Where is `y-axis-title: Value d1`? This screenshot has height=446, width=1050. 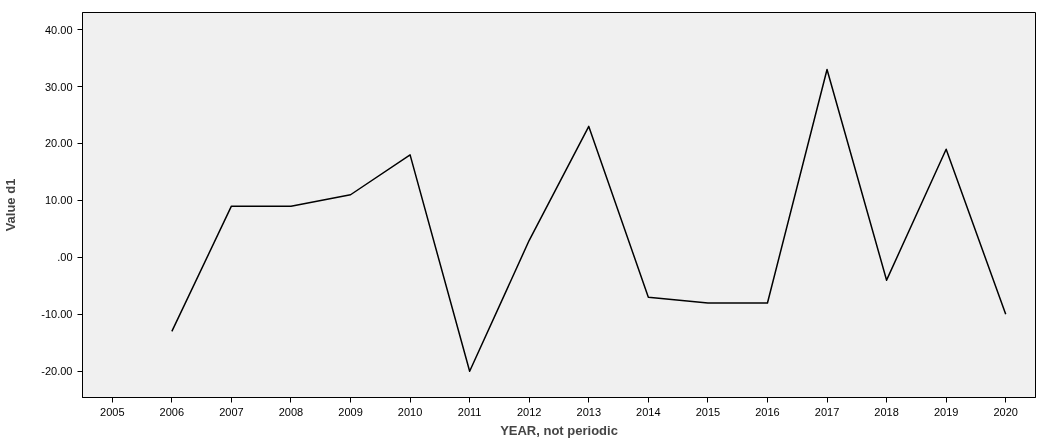 y-axis-title: Value d1 is located at coordinates (11, 205).